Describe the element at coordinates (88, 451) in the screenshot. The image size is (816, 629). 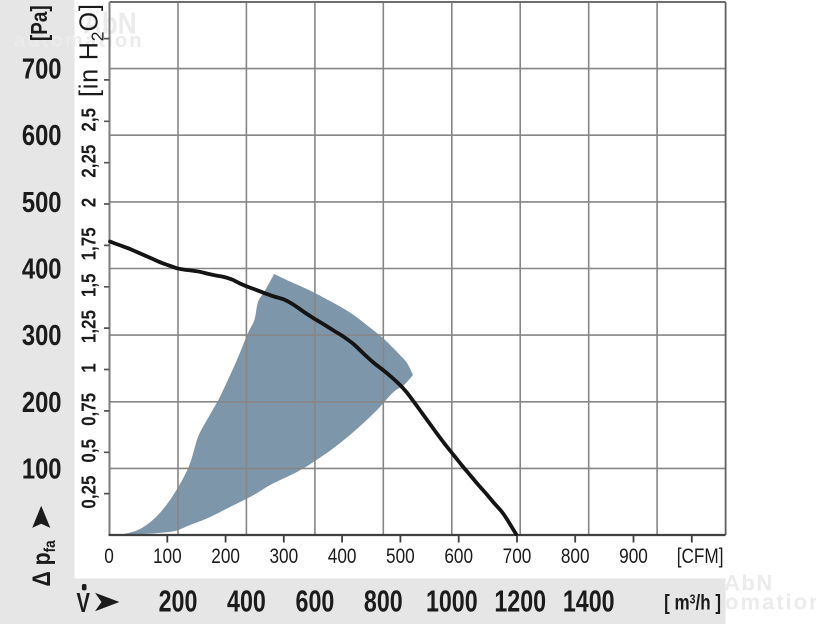
I see `svg-text: 0,5` at that location.